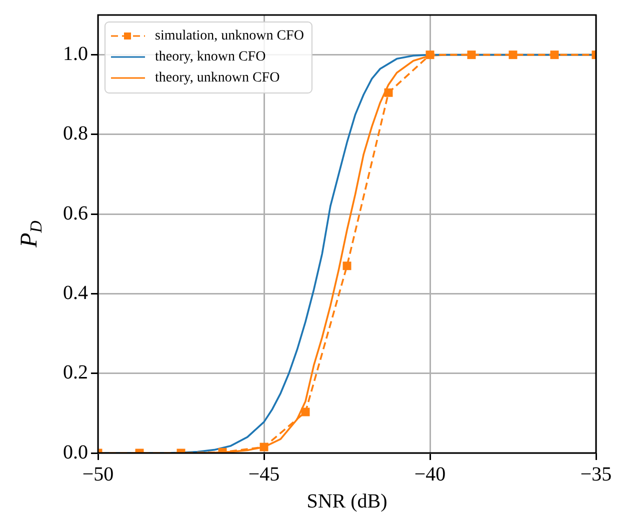 Image resolution: width=624 pixels, height=522 pixels. I want to click on x-tick-label: −40, so click(430, 474).